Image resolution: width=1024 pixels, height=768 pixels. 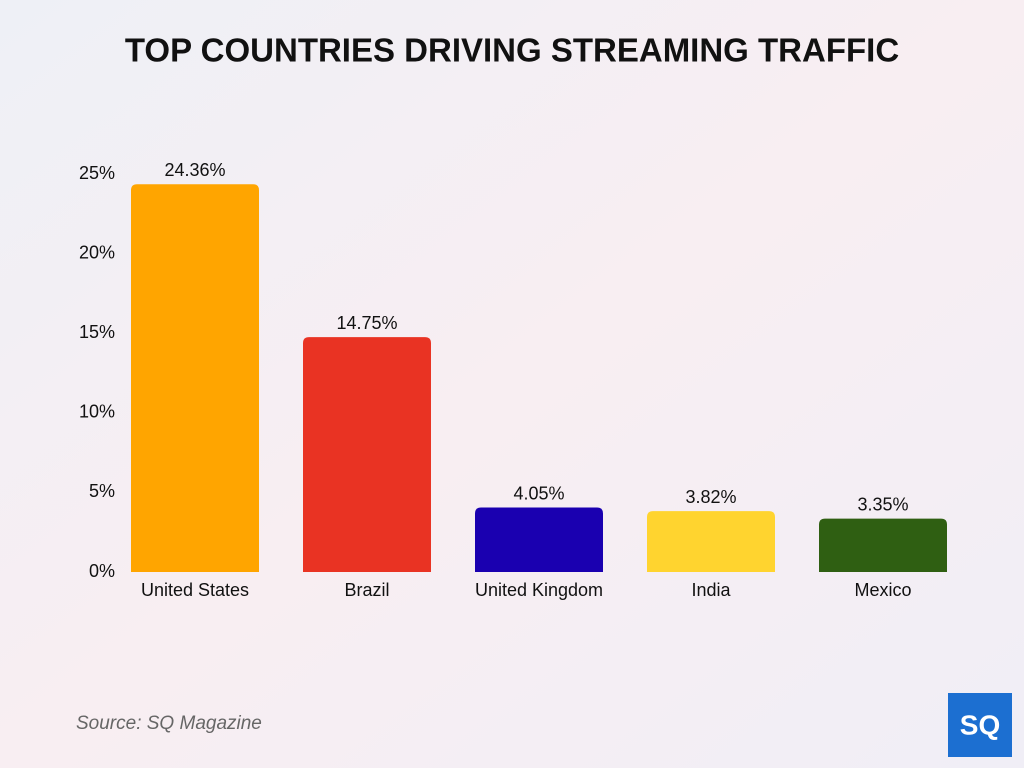 What do you see at coordinates (882, 504) in the screenshot?
I see `value-label: 3.35%` at bounding box center [882, 504].